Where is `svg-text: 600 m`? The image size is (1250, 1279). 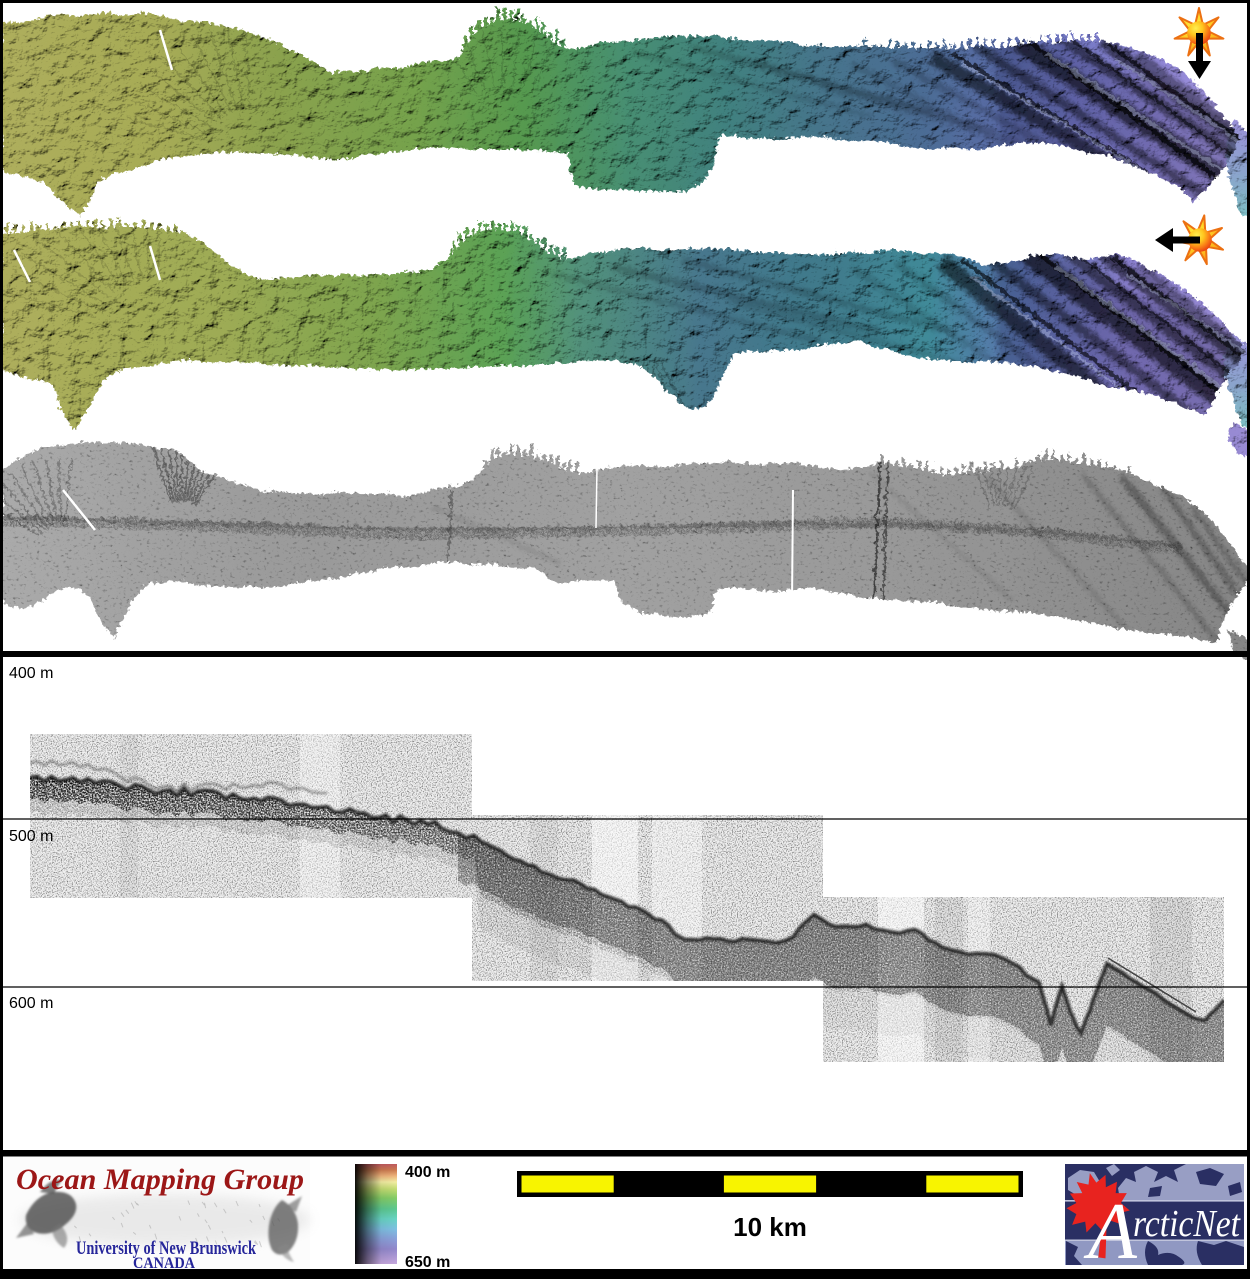
svg-text: 600 m is located at coordinates (31, 1003).